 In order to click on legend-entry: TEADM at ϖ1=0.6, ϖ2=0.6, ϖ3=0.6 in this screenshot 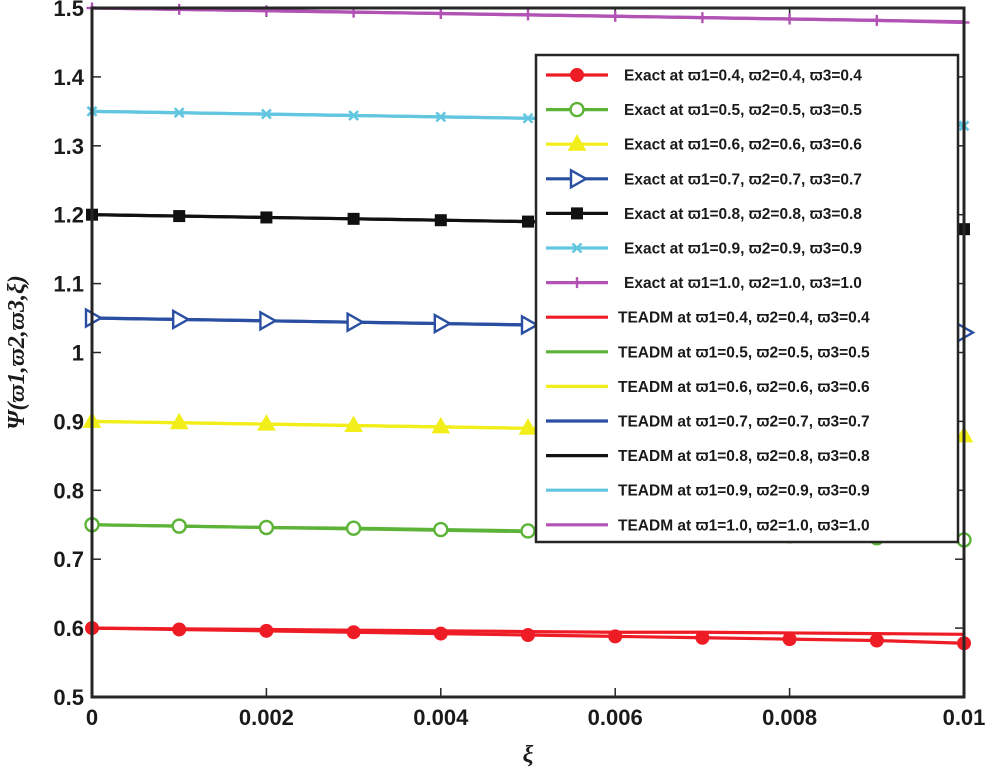, I will do `click(708, 387)`.